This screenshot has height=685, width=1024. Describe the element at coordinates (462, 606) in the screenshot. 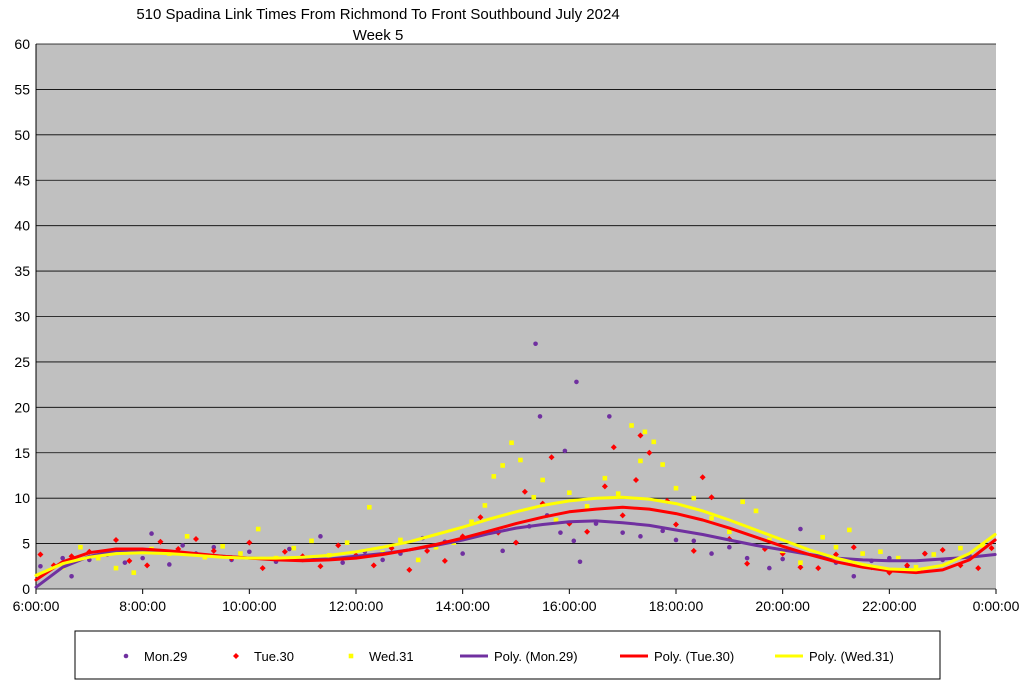

I see `x-tick-label: 14:00:00` at that location.